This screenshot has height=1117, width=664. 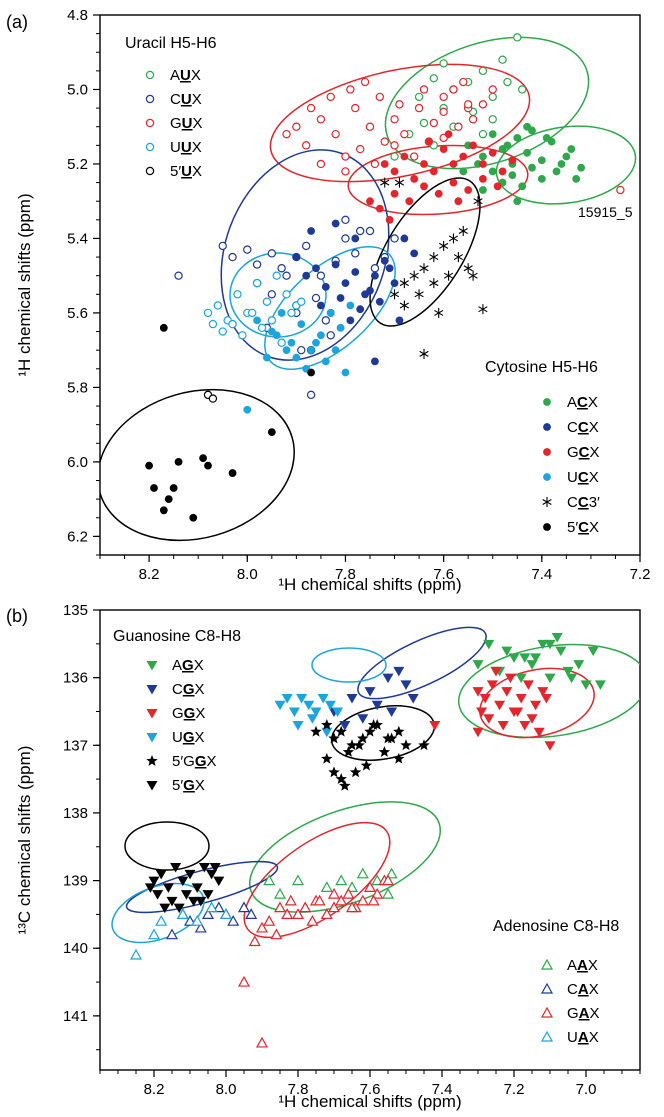 What do you see at coordinates (582, 402) in the screenshot?
I see `legend-label-acx: ACX` at bounding box center [582, 402].